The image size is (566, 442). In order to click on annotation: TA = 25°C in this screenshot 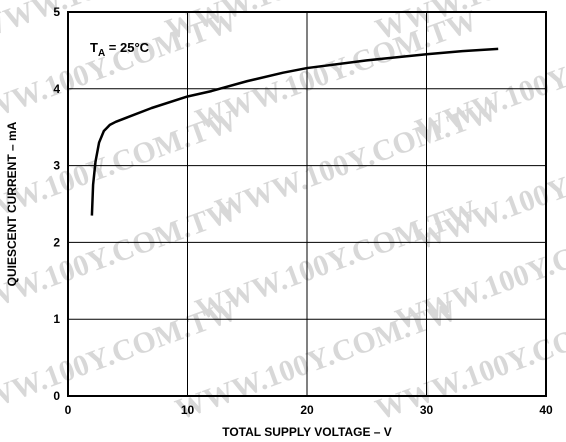, I will do `click(120, 49)`.